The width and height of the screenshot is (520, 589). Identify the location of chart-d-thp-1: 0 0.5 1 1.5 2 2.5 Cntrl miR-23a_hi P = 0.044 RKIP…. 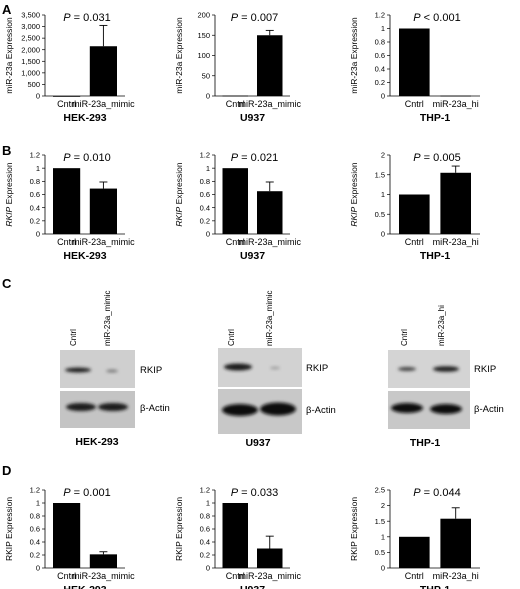
(414, 537).